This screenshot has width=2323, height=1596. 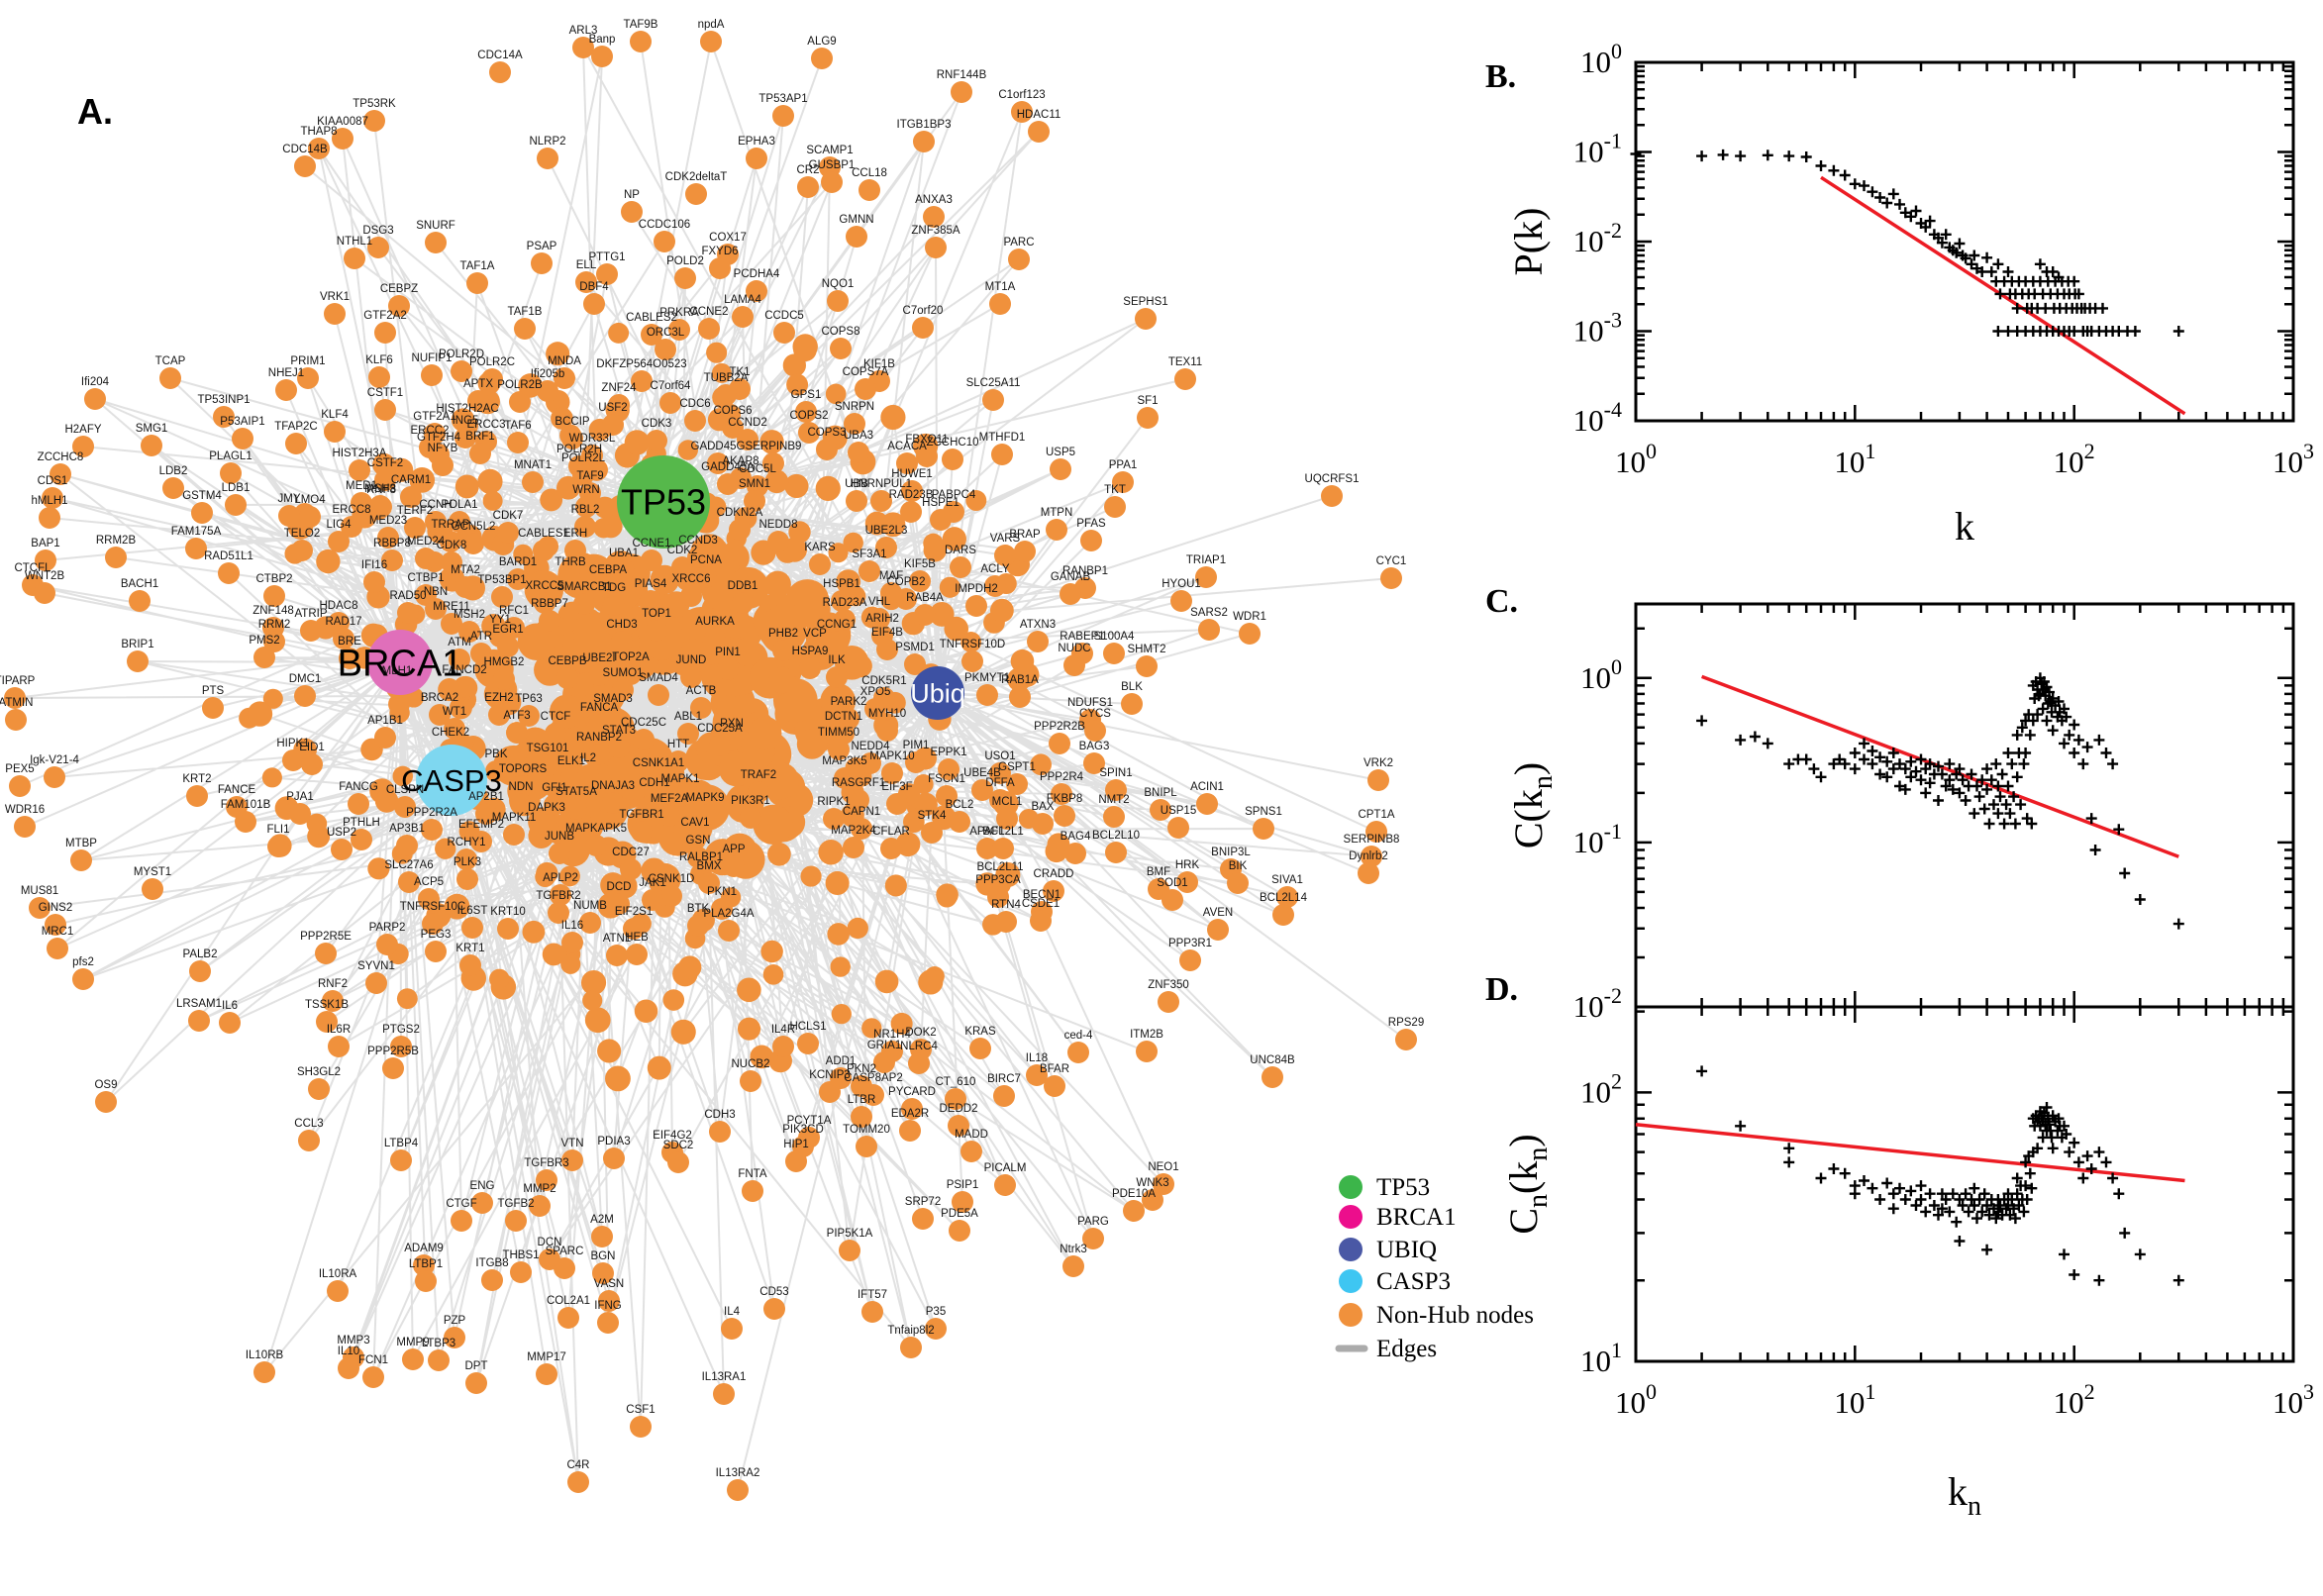 I want to click on node-label: YY1, so click(x=500, y=620).